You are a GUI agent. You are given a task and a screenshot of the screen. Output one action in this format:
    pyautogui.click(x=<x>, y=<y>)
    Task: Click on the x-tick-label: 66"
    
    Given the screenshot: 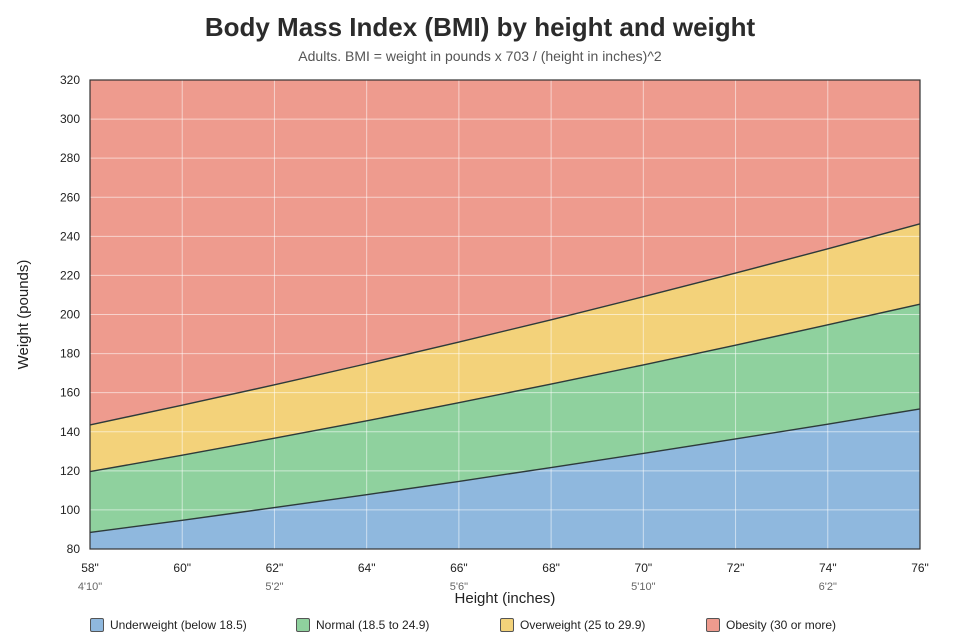 What is the action you would take?
    pyautogui.click(x=459, y=568)
    